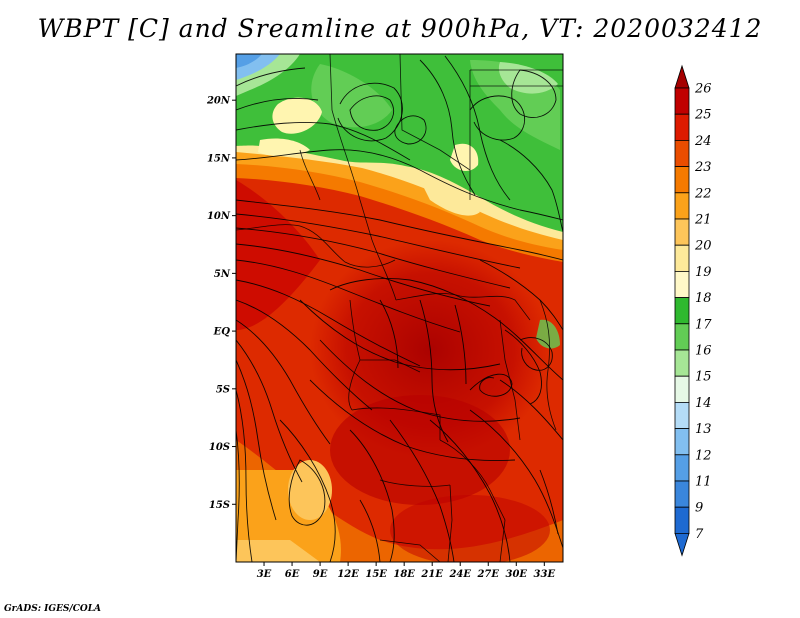 The width and height of the screenshot is (800, 618). I want to click on lat-tick-label: 10N, so click(219, 216).